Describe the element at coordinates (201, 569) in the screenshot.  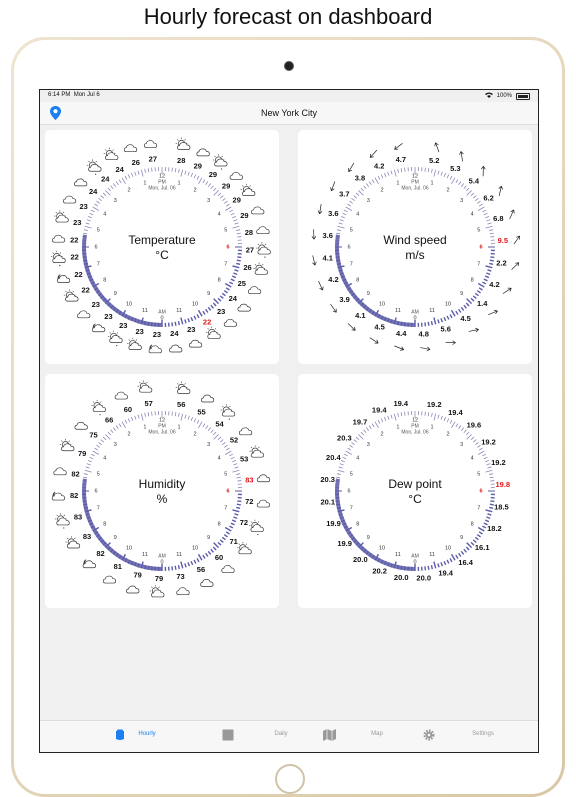
I see `value-label: 56` at that location.